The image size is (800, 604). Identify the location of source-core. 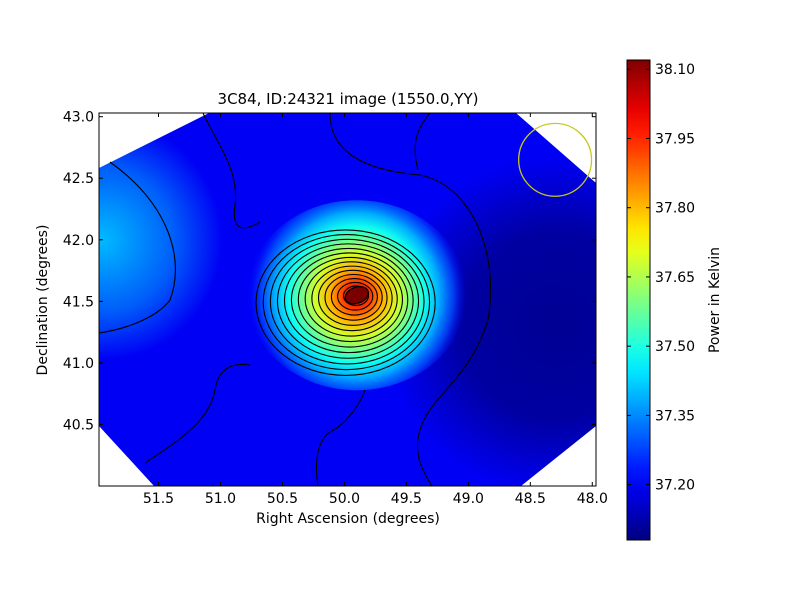
(356, 295).